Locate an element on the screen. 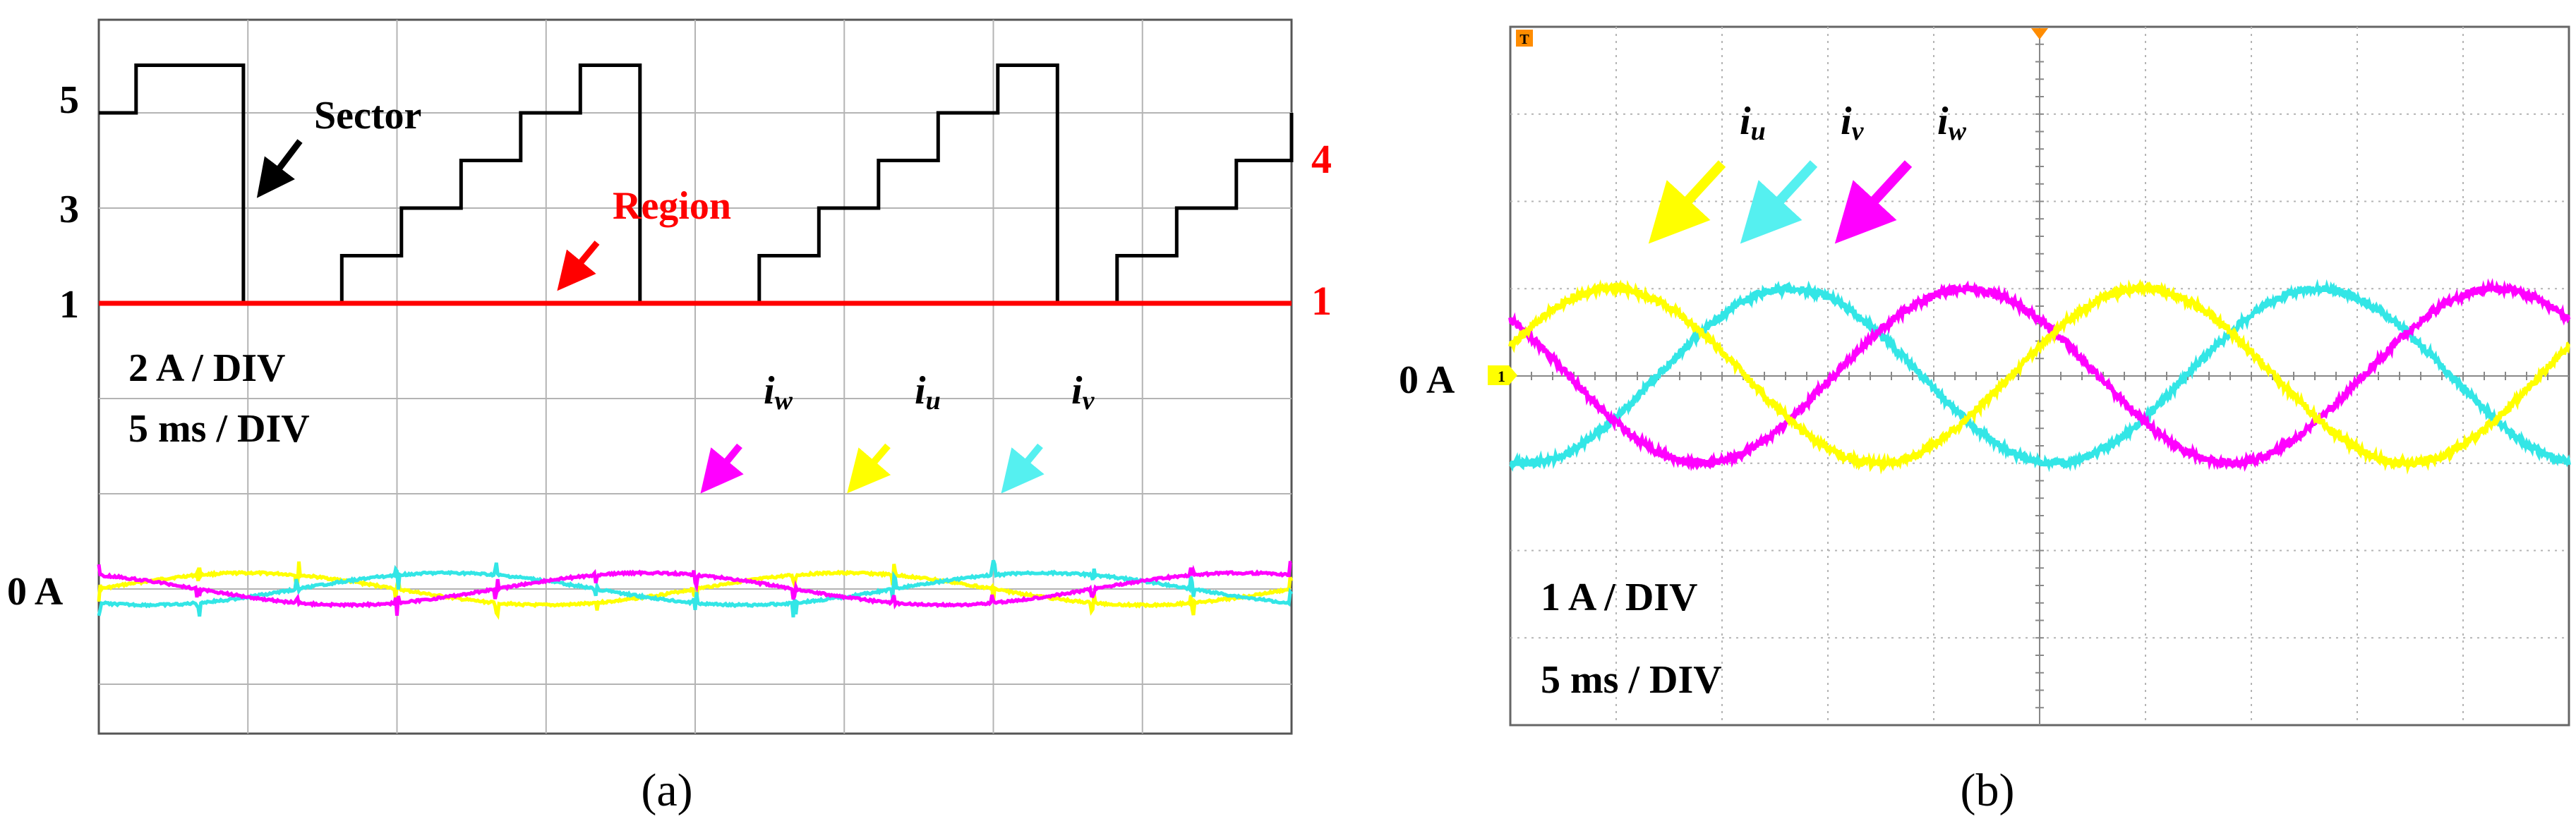 The width and height of the screenshot is (2576, 826). panel-a-iw-trace is located at coordinates (694, 588).